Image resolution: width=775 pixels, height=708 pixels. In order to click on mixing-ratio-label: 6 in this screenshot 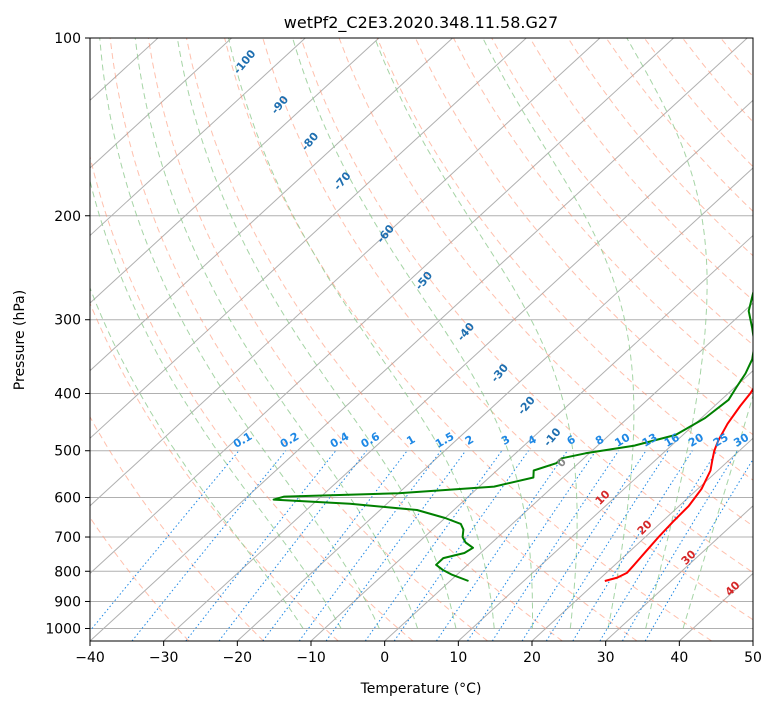, I will do `click(571, 440)`.